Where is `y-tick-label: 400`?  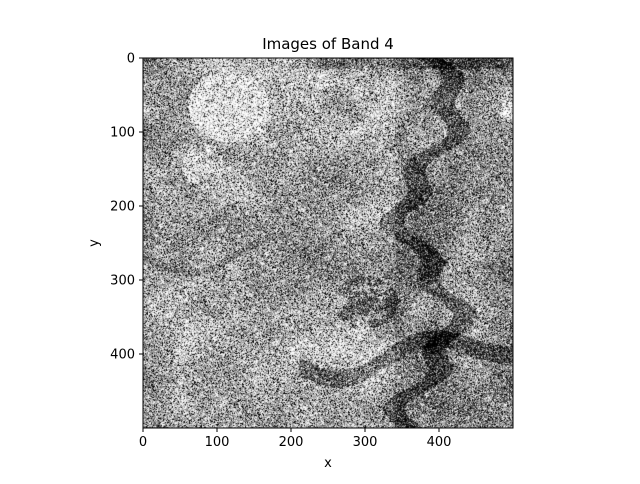 y-tick-label: 400 is located at coordinates (122, 355).